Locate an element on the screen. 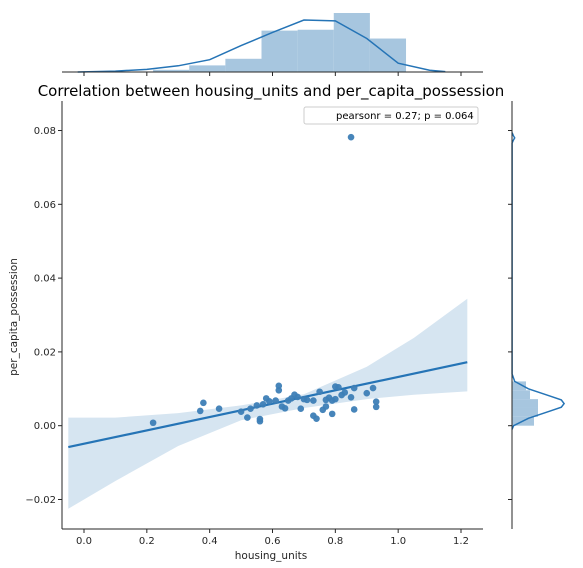 This screenshot has height=568, width=583. marginal-x-ticks is located at coordinates (272, 74).